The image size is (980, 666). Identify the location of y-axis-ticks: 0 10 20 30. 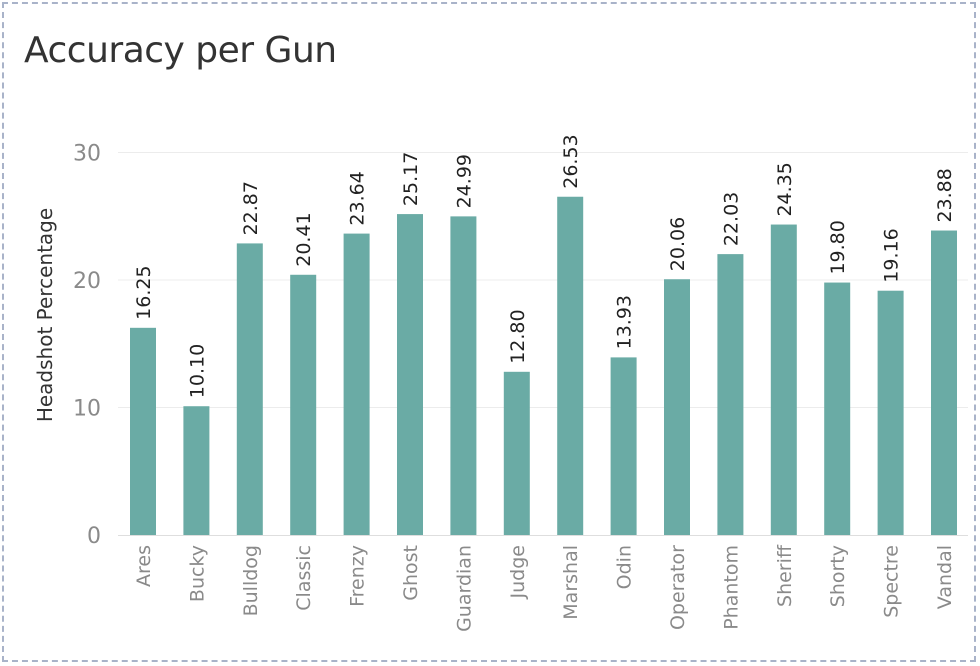
(87, 346).